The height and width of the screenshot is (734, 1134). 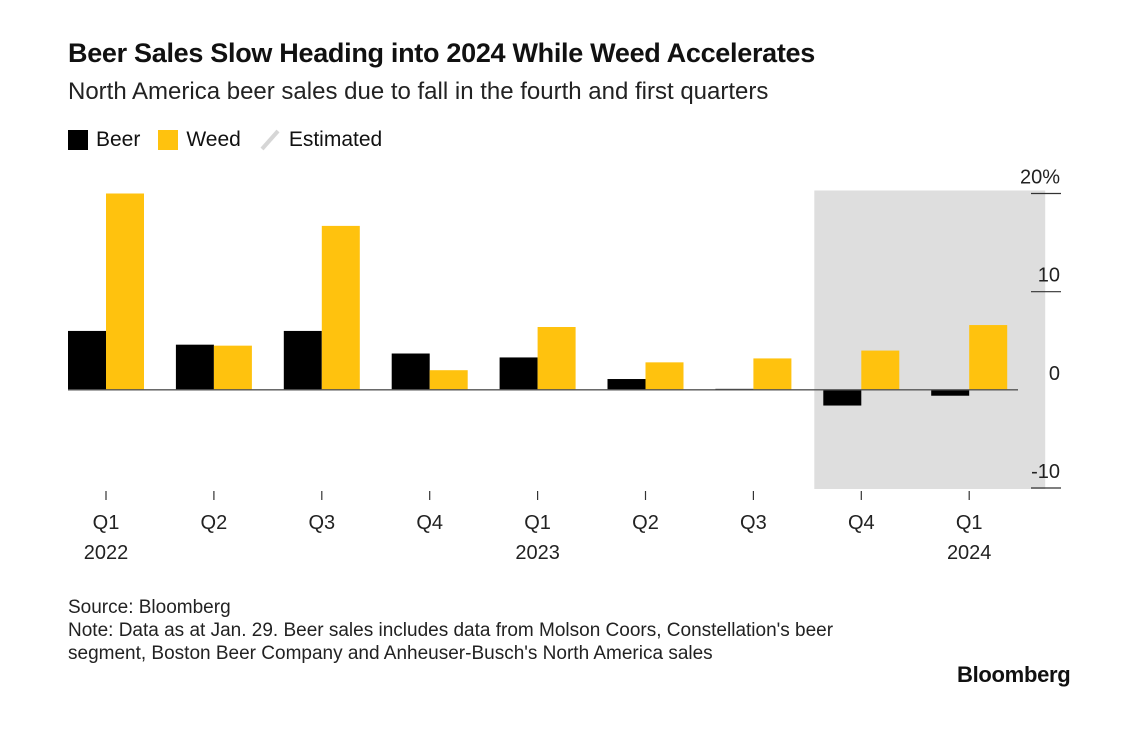 I want to click on y-tick-label: 0, so click(x=1054, y=374).